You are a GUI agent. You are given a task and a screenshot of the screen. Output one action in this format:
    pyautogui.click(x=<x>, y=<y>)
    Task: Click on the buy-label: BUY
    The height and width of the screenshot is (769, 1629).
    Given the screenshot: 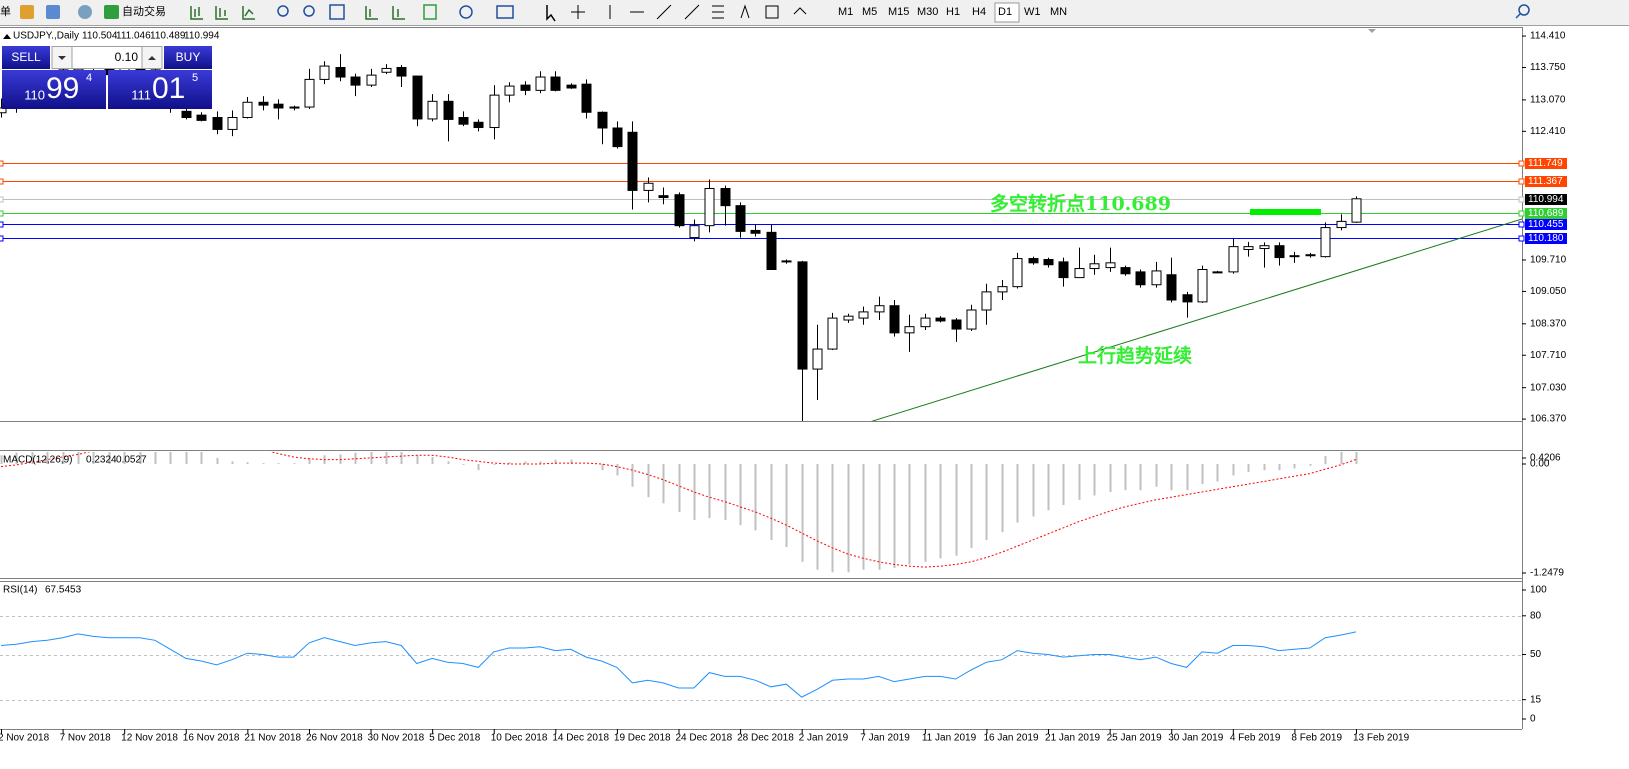 What is the action you would take?
    pyautogui.click(x=188, y=57)
    